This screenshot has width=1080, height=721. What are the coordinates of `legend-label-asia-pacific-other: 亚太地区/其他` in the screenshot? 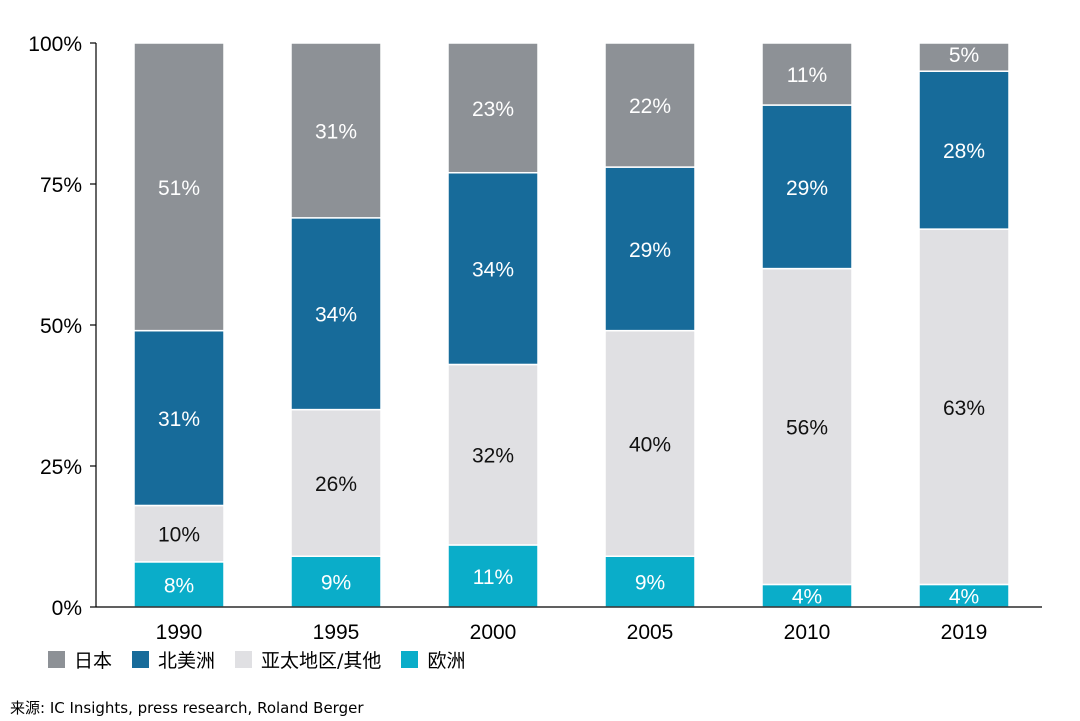 It's located at (321, 660).